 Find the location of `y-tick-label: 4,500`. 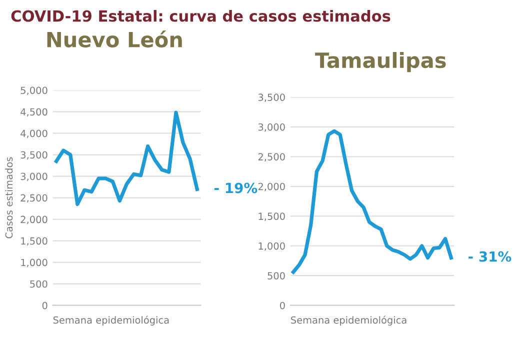

y-tick-label: 4,500 is located at coordinates (34, 112).